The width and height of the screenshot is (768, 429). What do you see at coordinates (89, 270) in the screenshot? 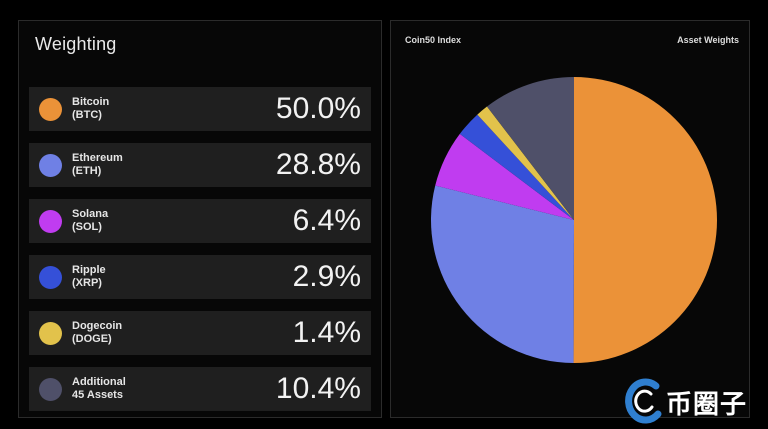
I see `asset-label: Ripple` at bounding box center [89, 270].